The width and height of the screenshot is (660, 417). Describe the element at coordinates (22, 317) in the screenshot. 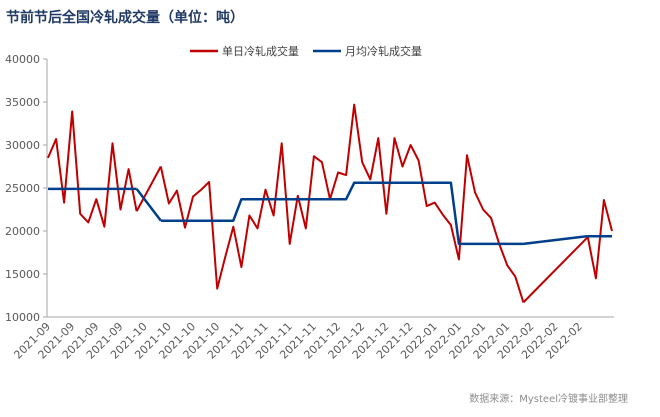

I see `y-tick-label: 10000` at that location.